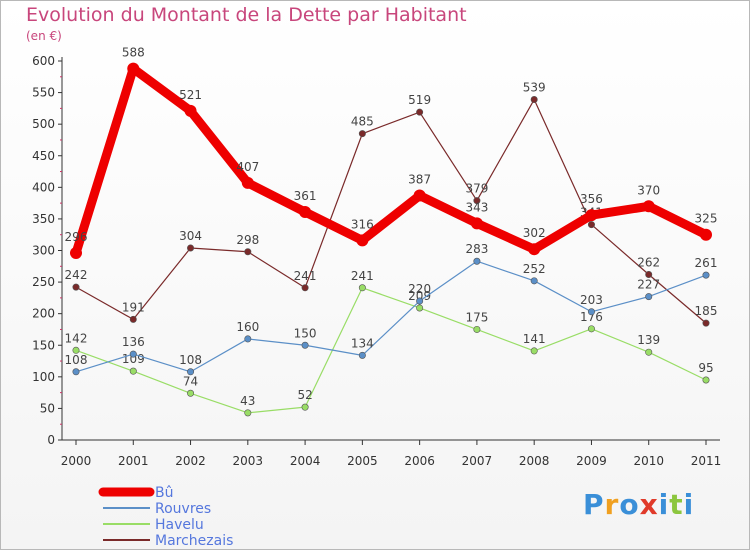  What do you see at coordinates (247, 401) in the screenshot?
I see `data-label: 43` at bounding box center [247, 401].